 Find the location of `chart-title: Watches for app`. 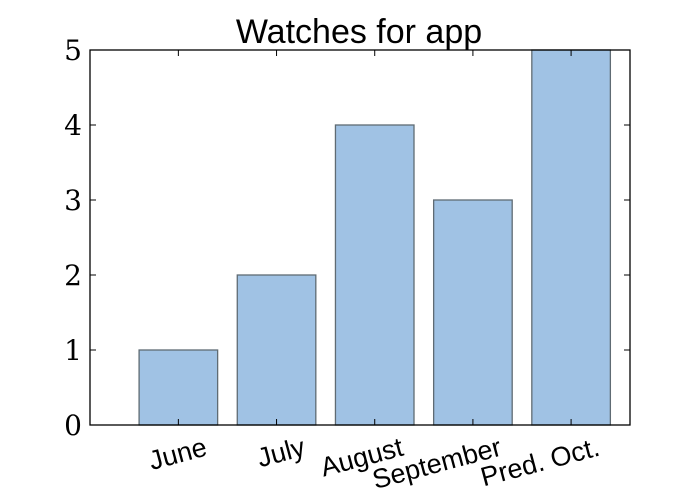

chart-title: Watches for app is located at coordinates (359, 32).